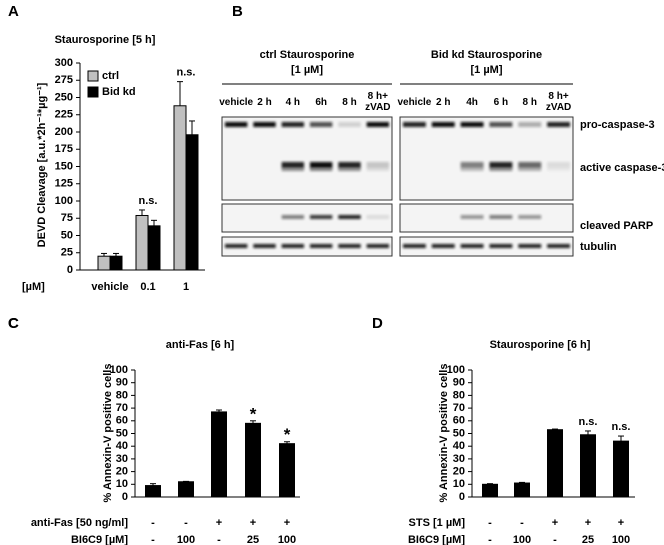 The width and height of the screenshot is (664, 545). I want to click on x-tick-label: 1, so click(186, 287).